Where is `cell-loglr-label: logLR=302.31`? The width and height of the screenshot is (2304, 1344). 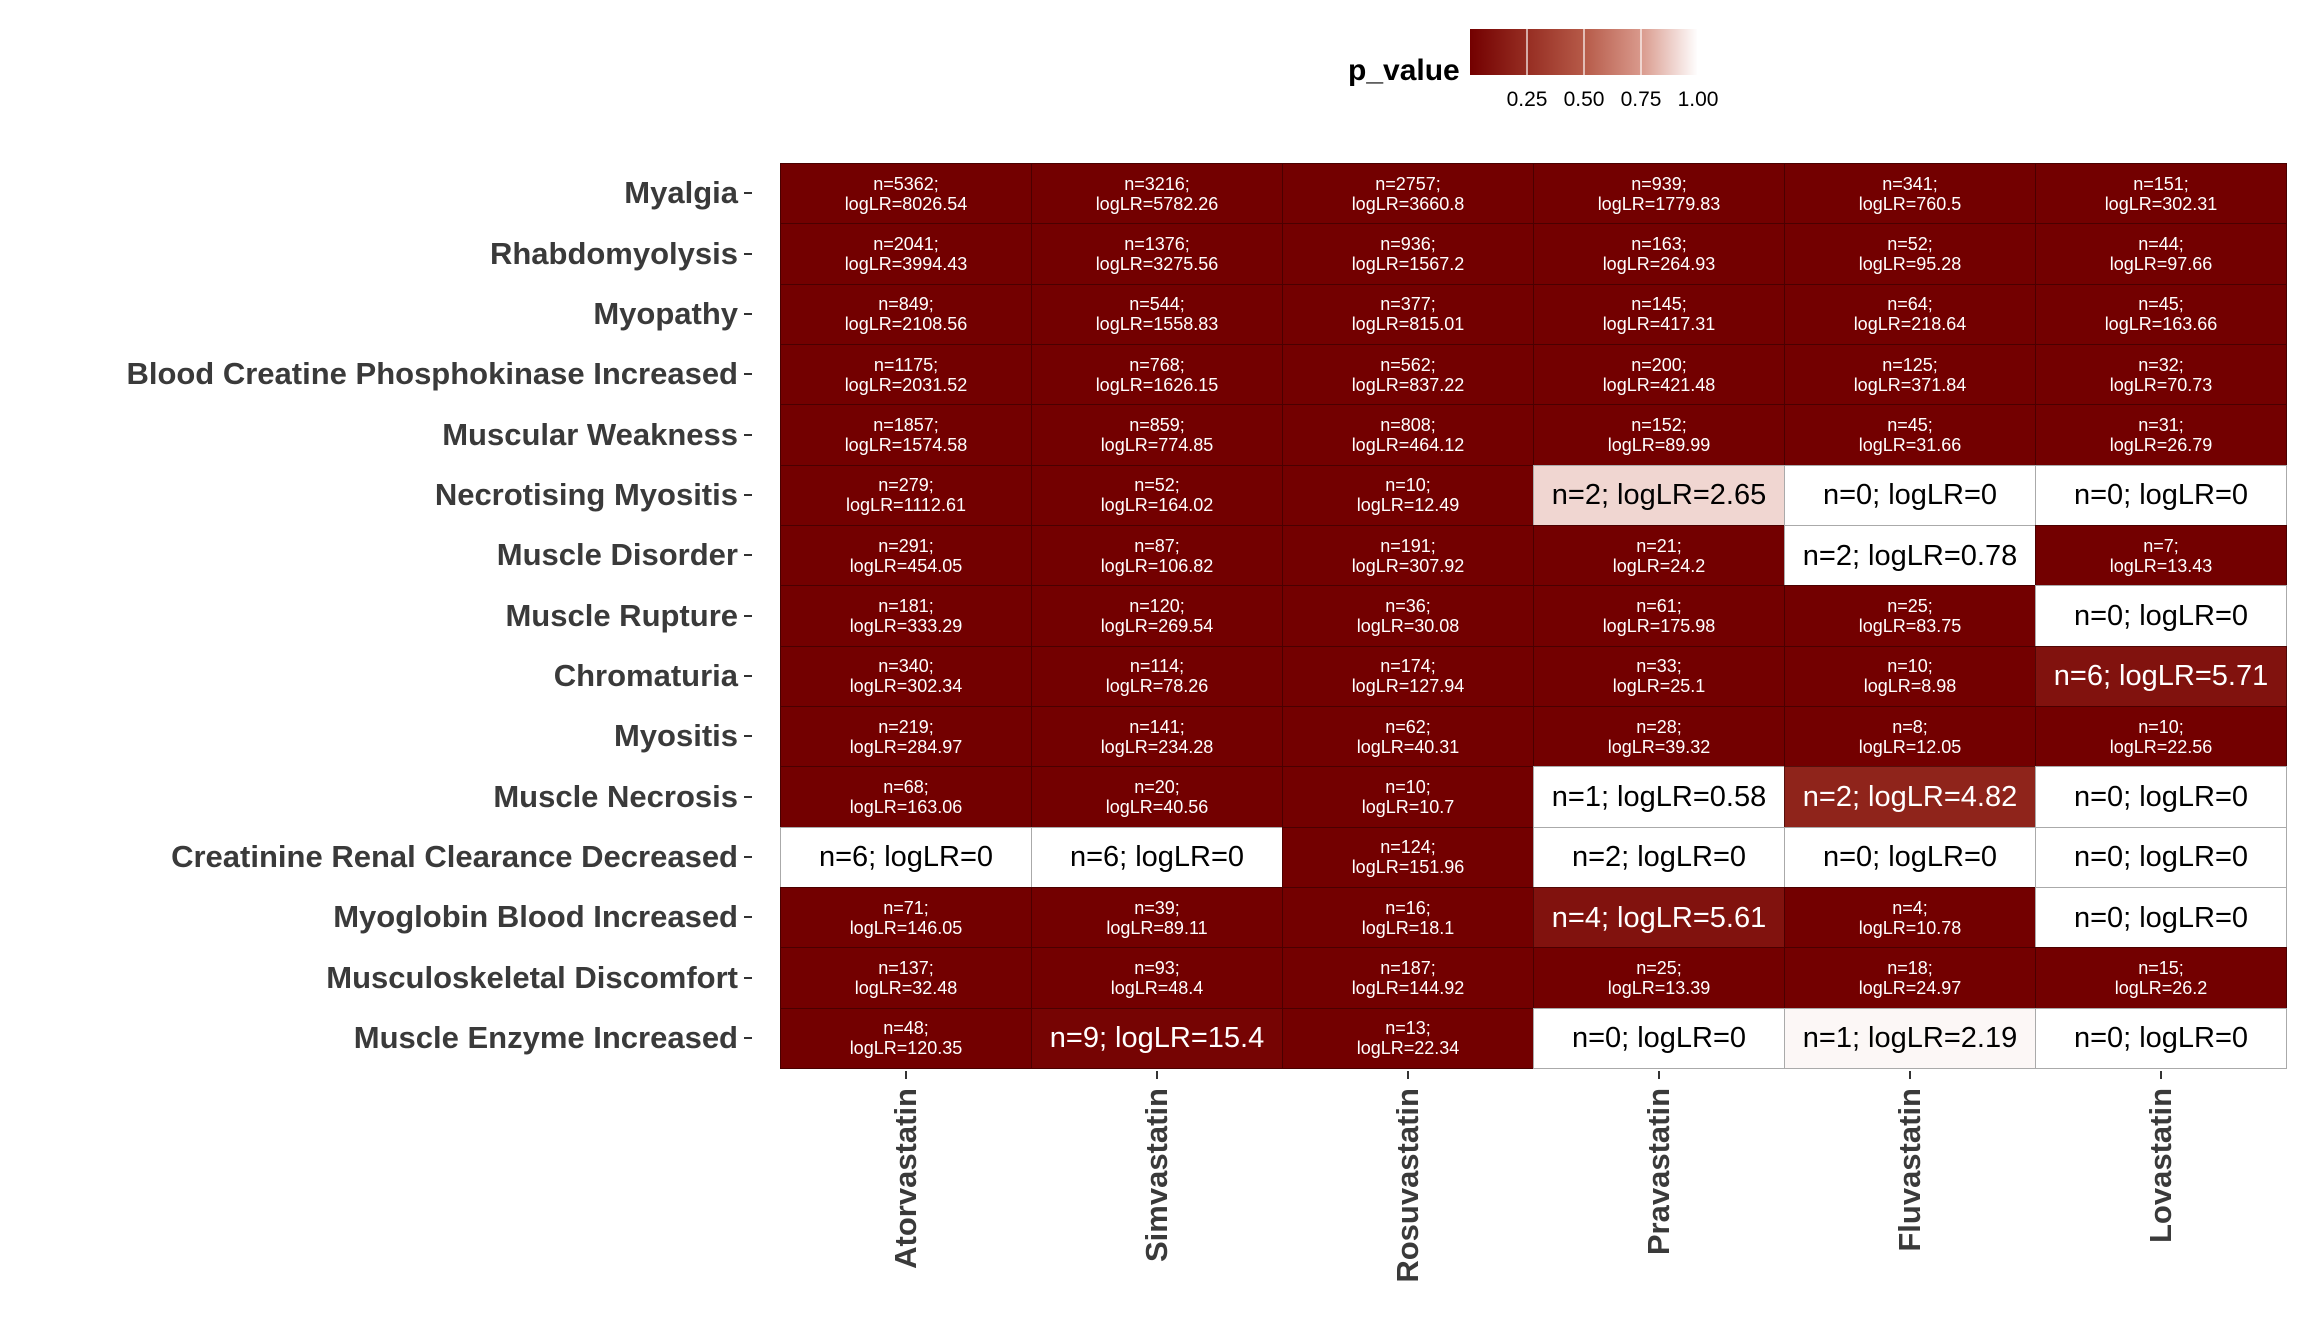 cell-loglr-label: logLR=302.31 is located at coordinates (2161, 203).